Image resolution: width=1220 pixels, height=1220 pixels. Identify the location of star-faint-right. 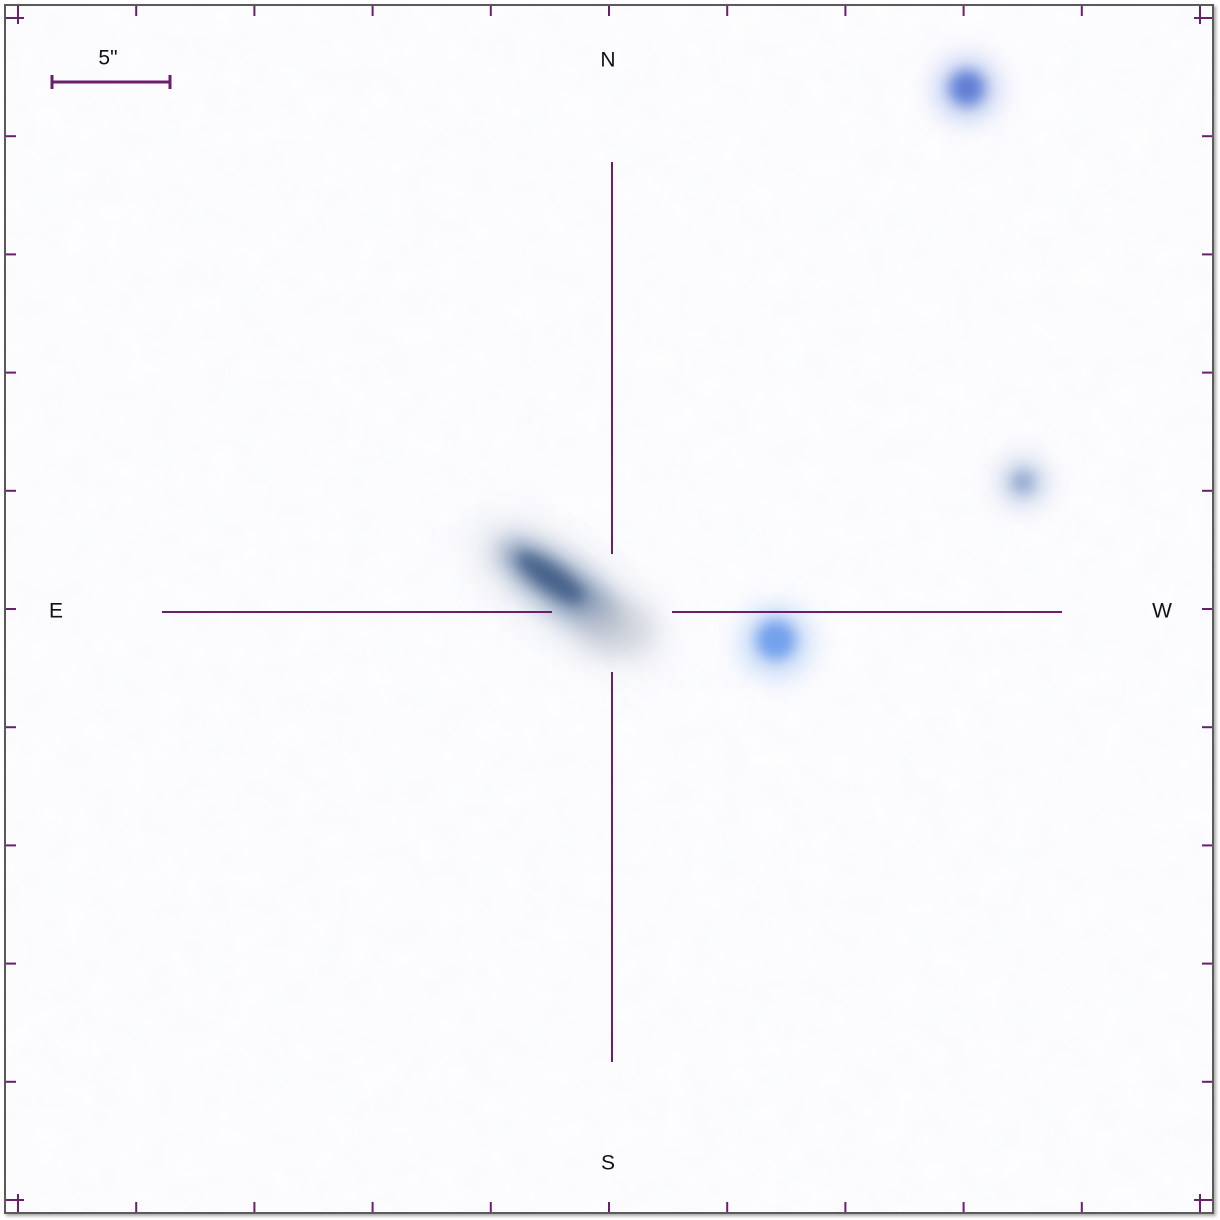
(1023, 482).